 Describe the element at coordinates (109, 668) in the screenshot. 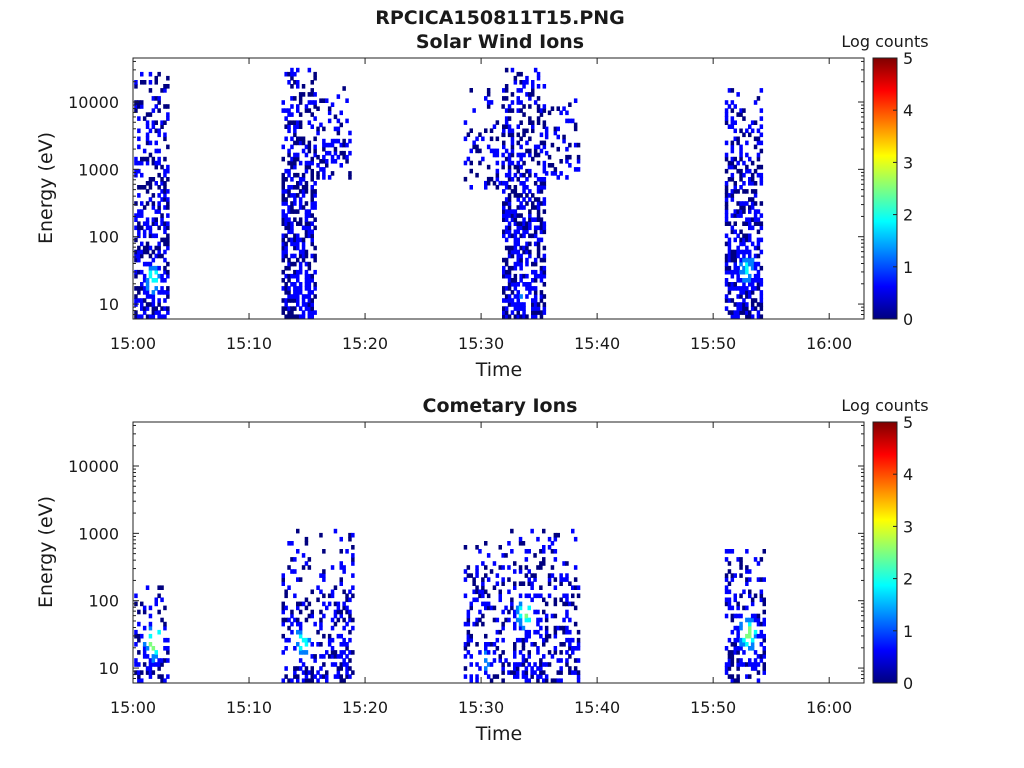

I see `y-tick-label: 10` at that location.